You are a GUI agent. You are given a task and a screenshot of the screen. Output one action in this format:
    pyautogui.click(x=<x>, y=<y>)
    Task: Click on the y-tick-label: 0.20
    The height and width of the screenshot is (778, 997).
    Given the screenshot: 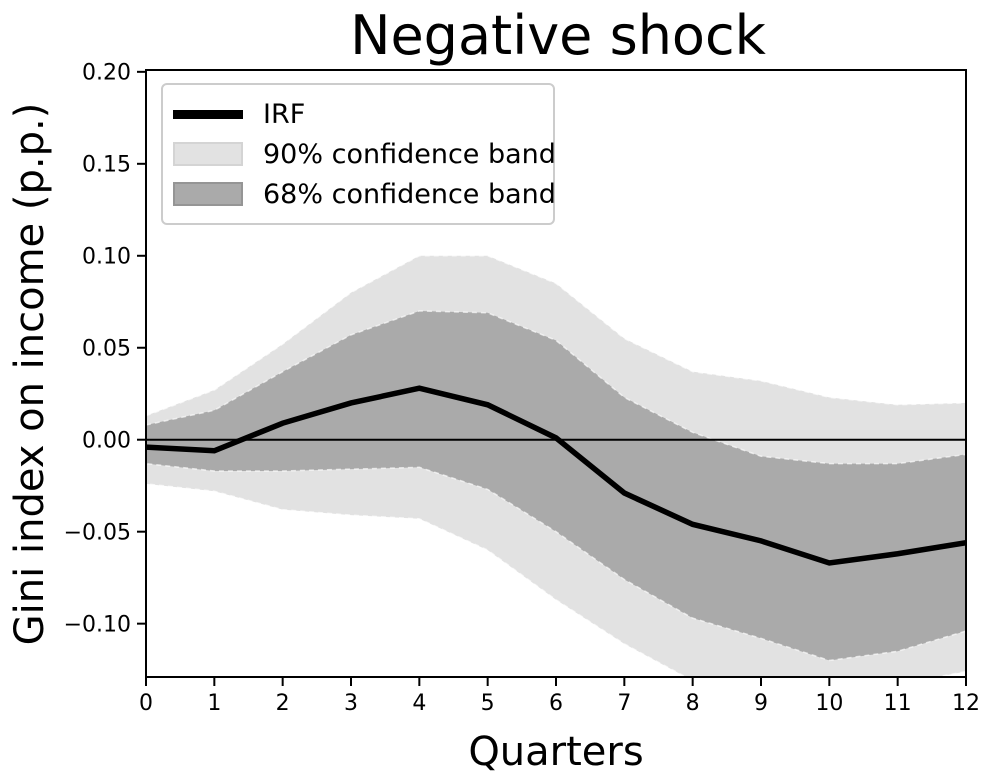 What is the action you would take?
    pyautogui.click(x=106, y=73)
    